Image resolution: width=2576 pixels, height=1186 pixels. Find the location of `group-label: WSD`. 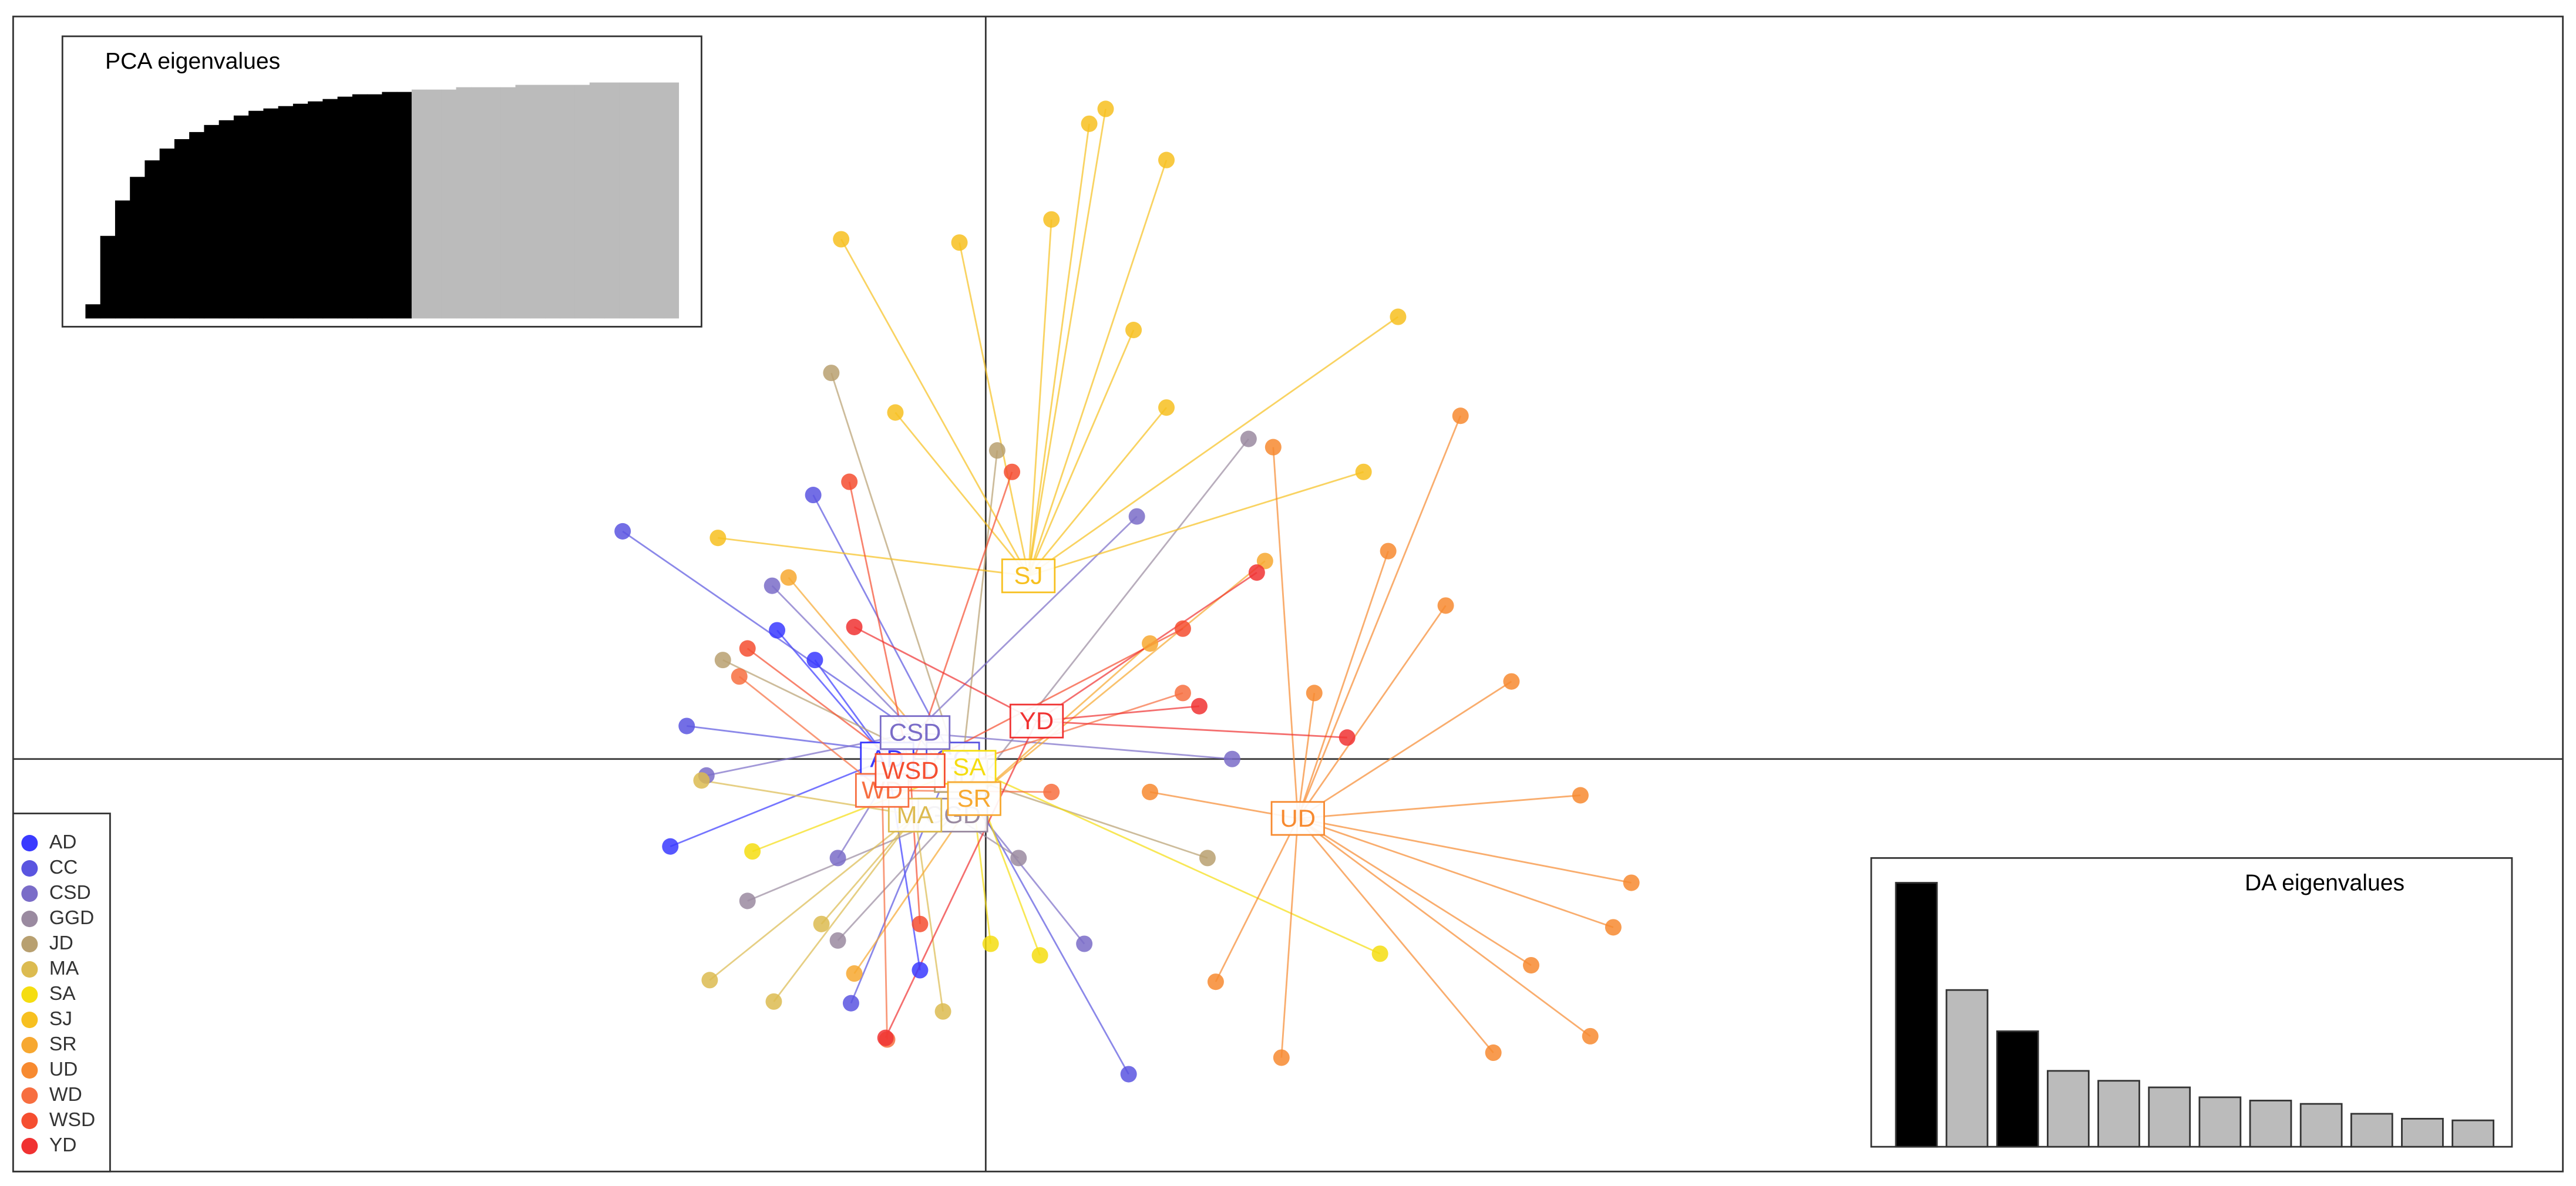

group-label: WSD is located at coordinates (910, 770).